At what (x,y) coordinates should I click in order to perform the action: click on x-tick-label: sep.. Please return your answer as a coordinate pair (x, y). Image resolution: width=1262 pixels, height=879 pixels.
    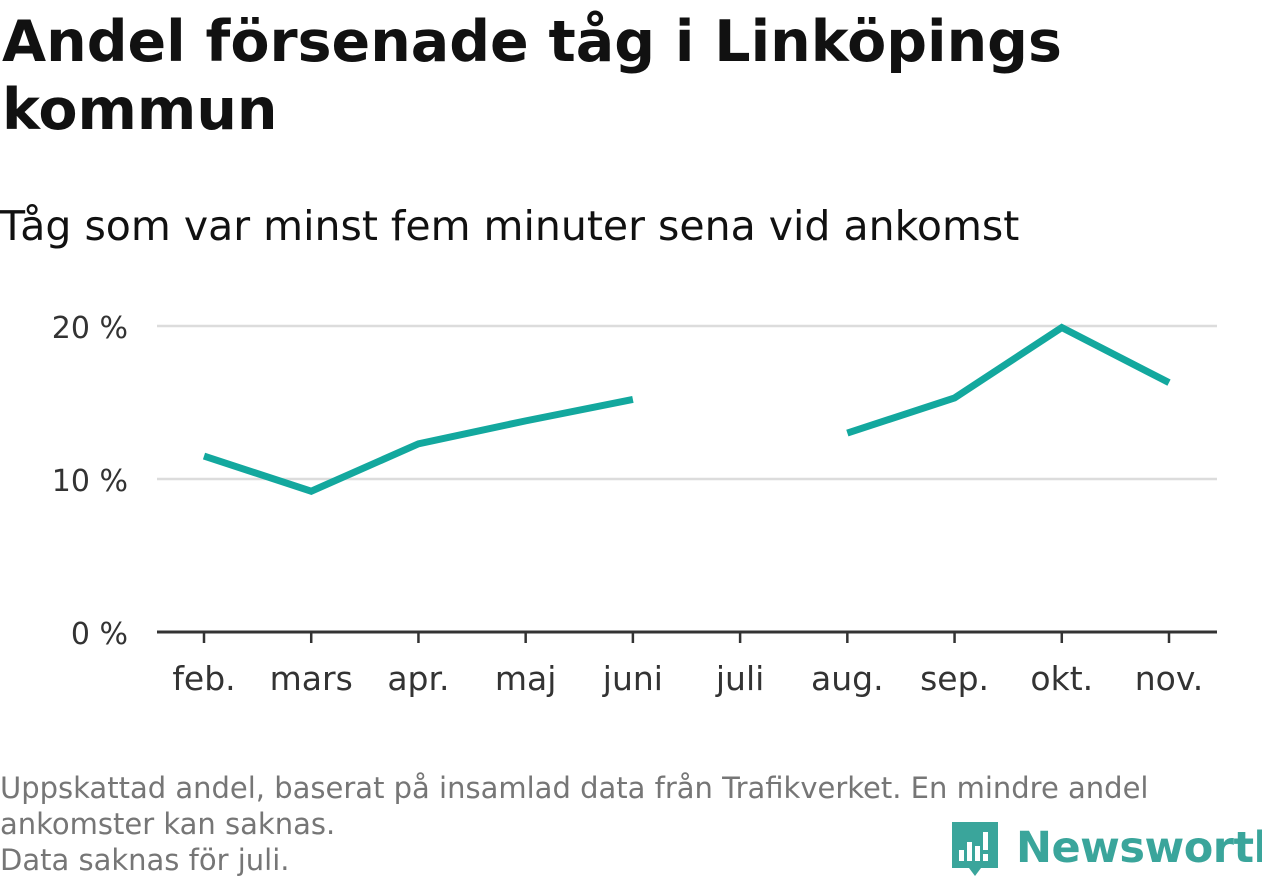
    Looking at the image, I should click on (954, 678).